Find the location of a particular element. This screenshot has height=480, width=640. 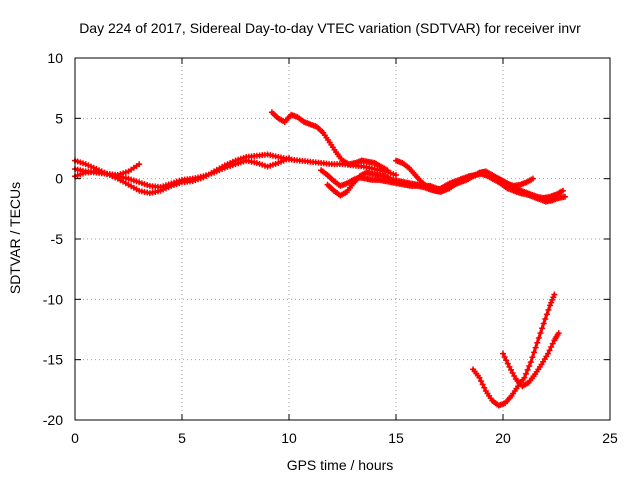

x-axis-label: GPS time / hours is located at coordinates (340, 465).